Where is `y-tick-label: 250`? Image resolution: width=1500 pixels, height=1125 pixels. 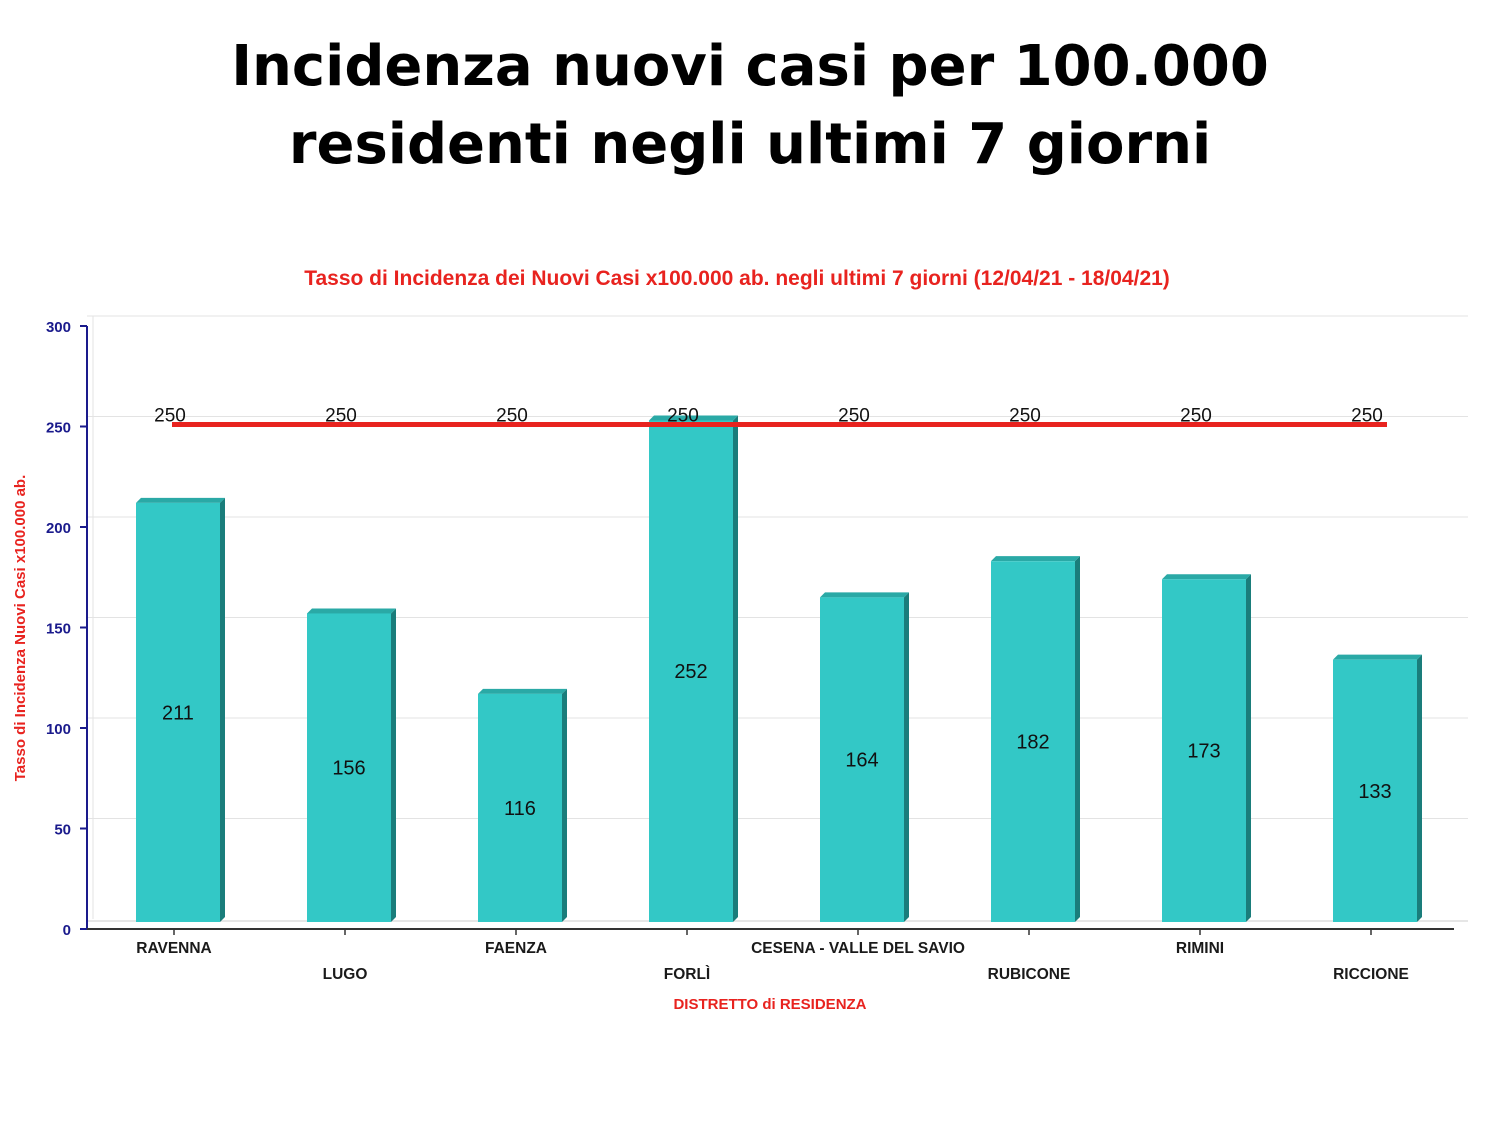 y-tick-label: 250 is located at coordinates (58, 428).